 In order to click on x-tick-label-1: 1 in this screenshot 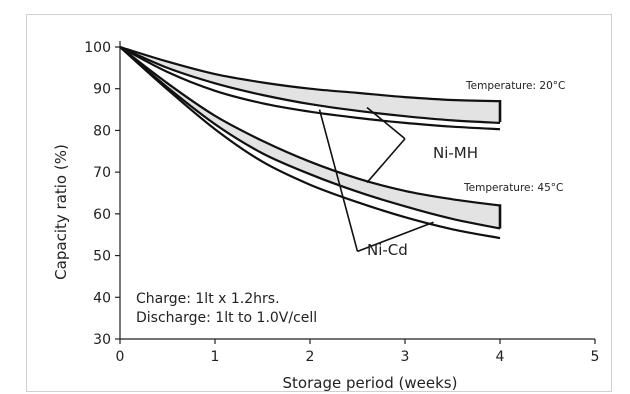, I will do `click(215, 357)`.